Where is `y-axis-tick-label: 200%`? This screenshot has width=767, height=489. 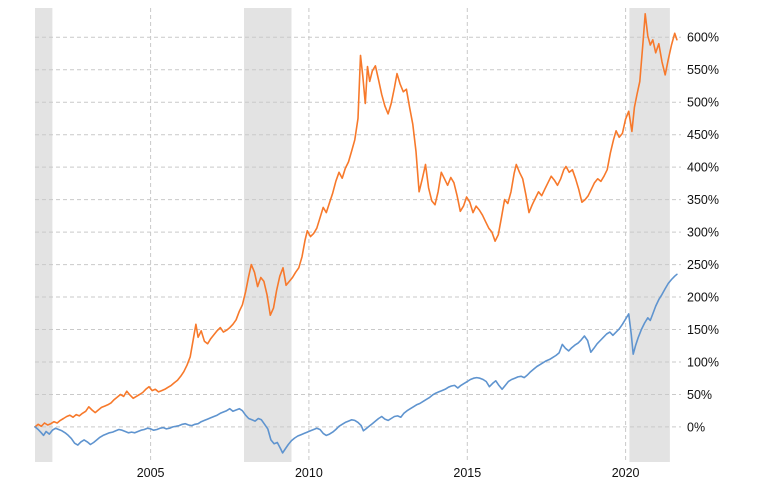
y-axis-tick-label: 200% is located at coordinates (703, 298).